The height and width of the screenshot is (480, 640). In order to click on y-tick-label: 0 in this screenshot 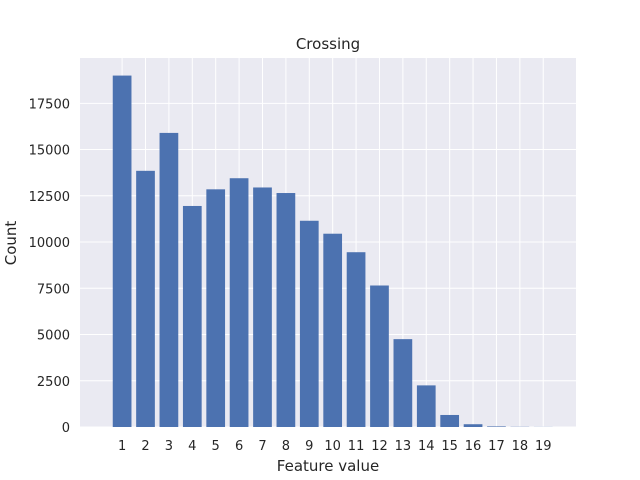, I will do `click(66, 428)`.